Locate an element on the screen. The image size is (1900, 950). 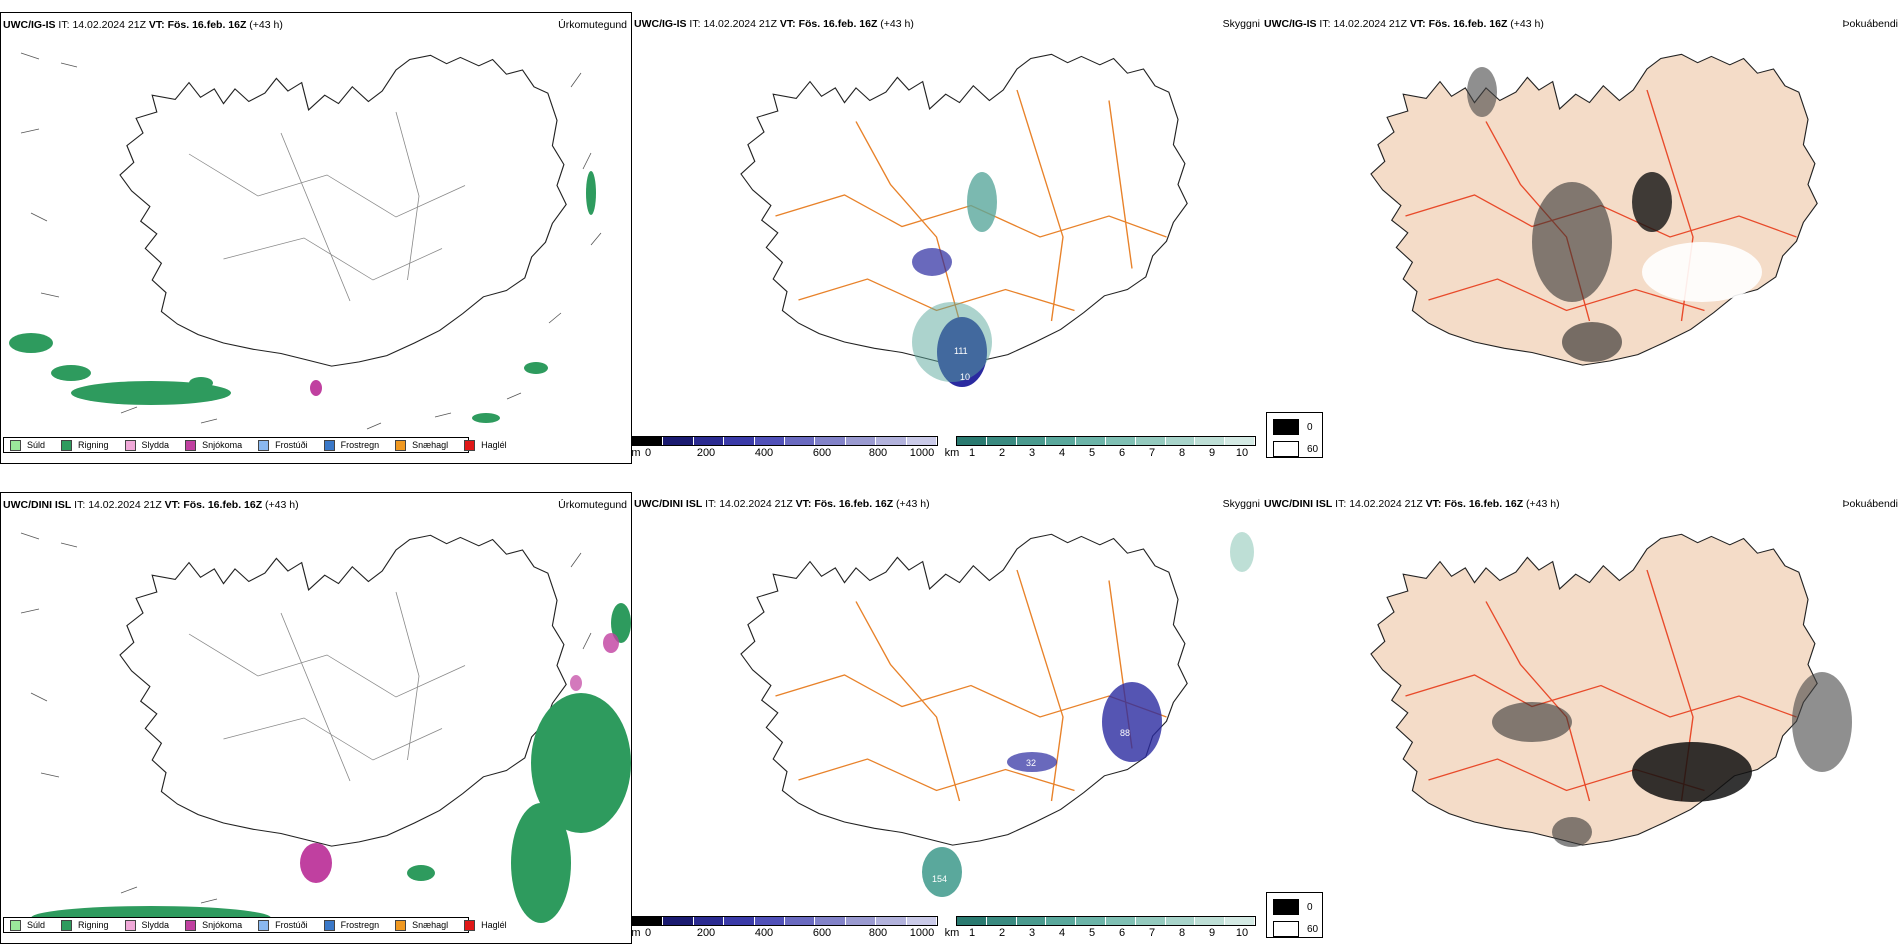
visibility-map-top: 111 10 10 is located at coordinates (964, 225).